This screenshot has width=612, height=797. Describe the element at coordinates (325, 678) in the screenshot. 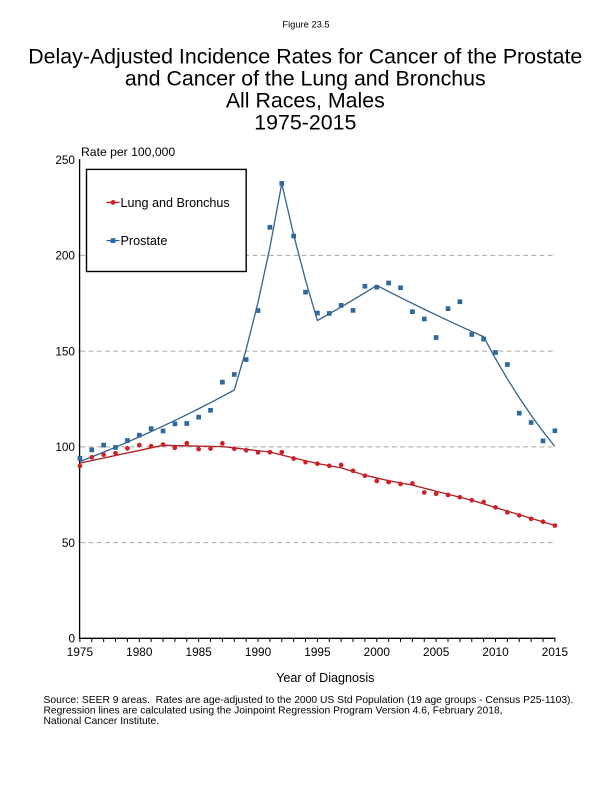

I see `svg-text: Year of Diagnosis` at that location.